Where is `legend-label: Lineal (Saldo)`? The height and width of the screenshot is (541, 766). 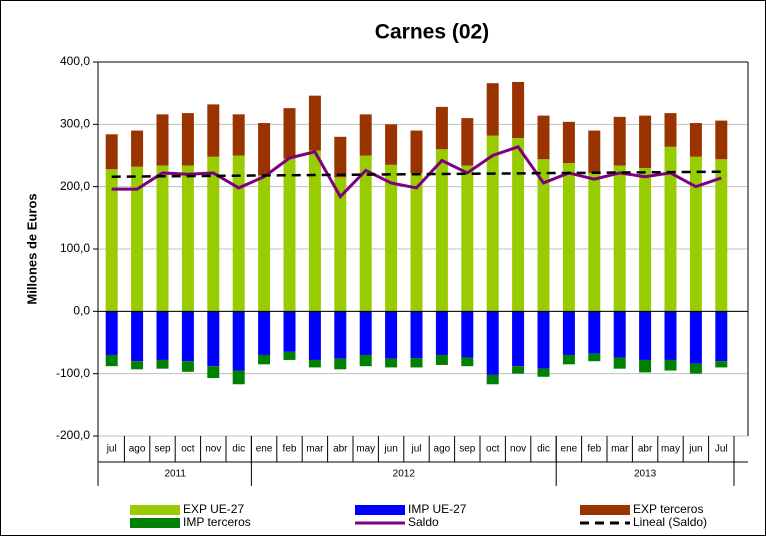 legend-label: Lineal (Saldo) is located at coordinates (670, 522).